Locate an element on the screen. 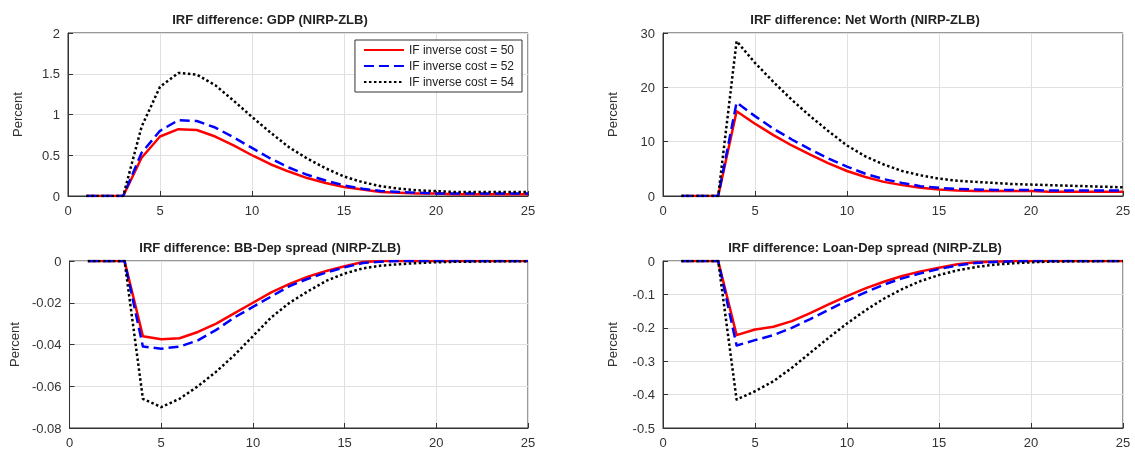  y-tick-label: -0.1 is located at coordinates (643, 294).